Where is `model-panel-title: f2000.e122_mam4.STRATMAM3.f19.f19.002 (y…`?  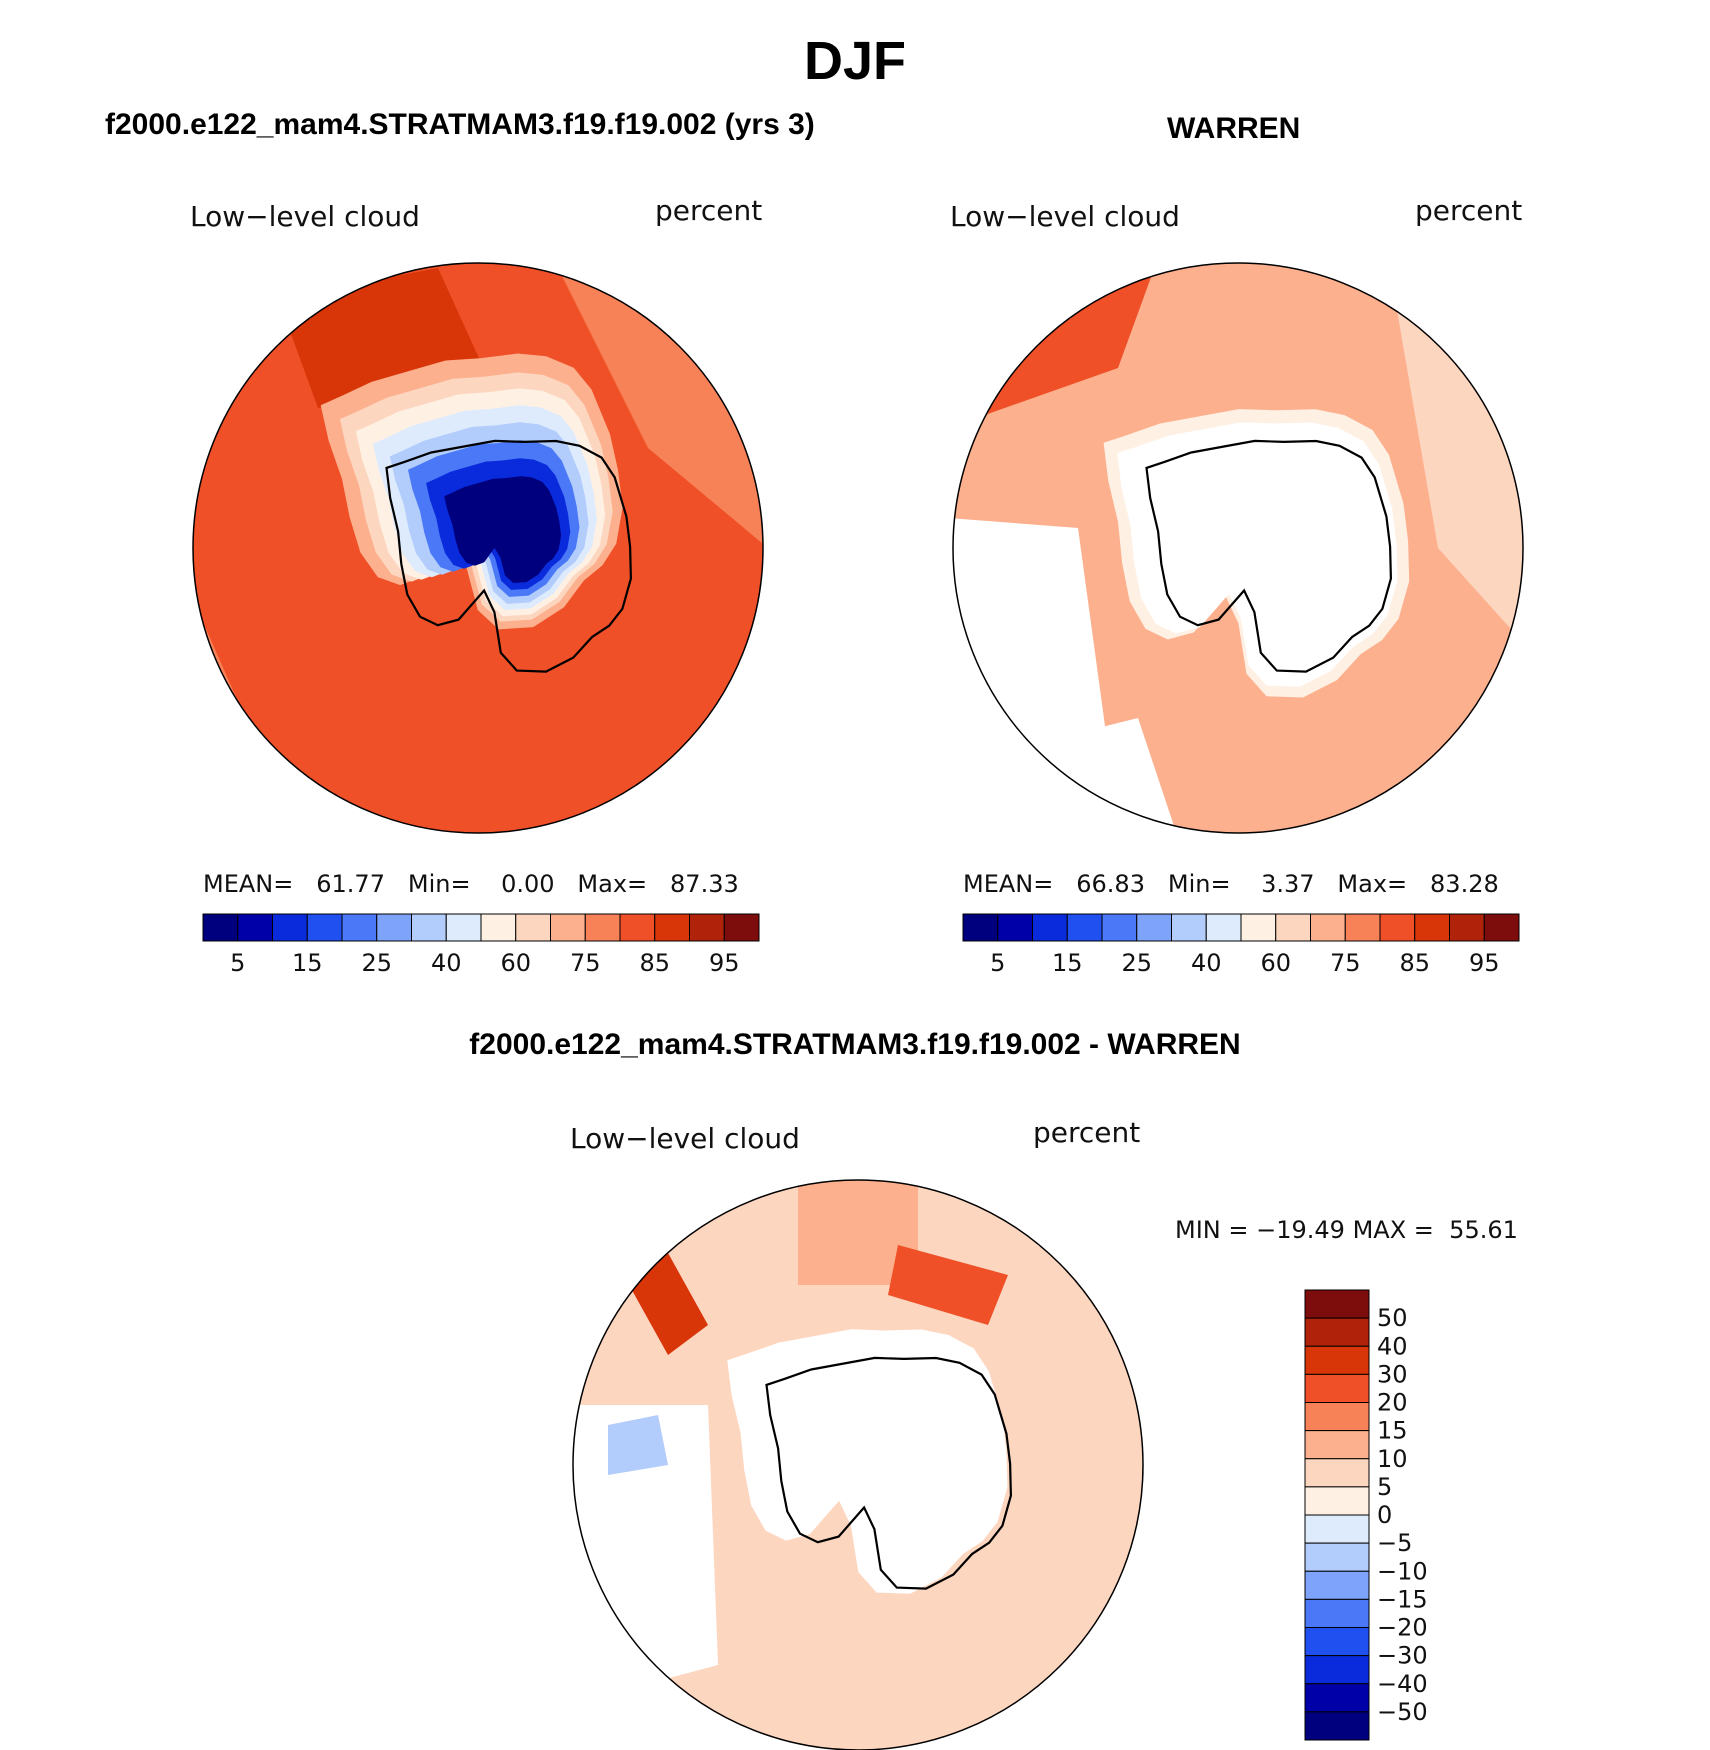 model-panel-title: f2000.e122_mam4.STRATMAM3.f19.f19.002 (y… is located at coordinates (460, 124).